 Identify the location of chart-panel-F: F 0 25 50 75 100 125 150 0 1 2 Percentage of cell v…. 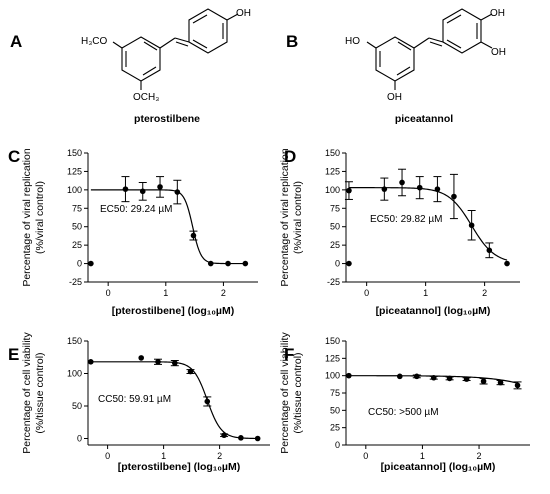
(404, 402).